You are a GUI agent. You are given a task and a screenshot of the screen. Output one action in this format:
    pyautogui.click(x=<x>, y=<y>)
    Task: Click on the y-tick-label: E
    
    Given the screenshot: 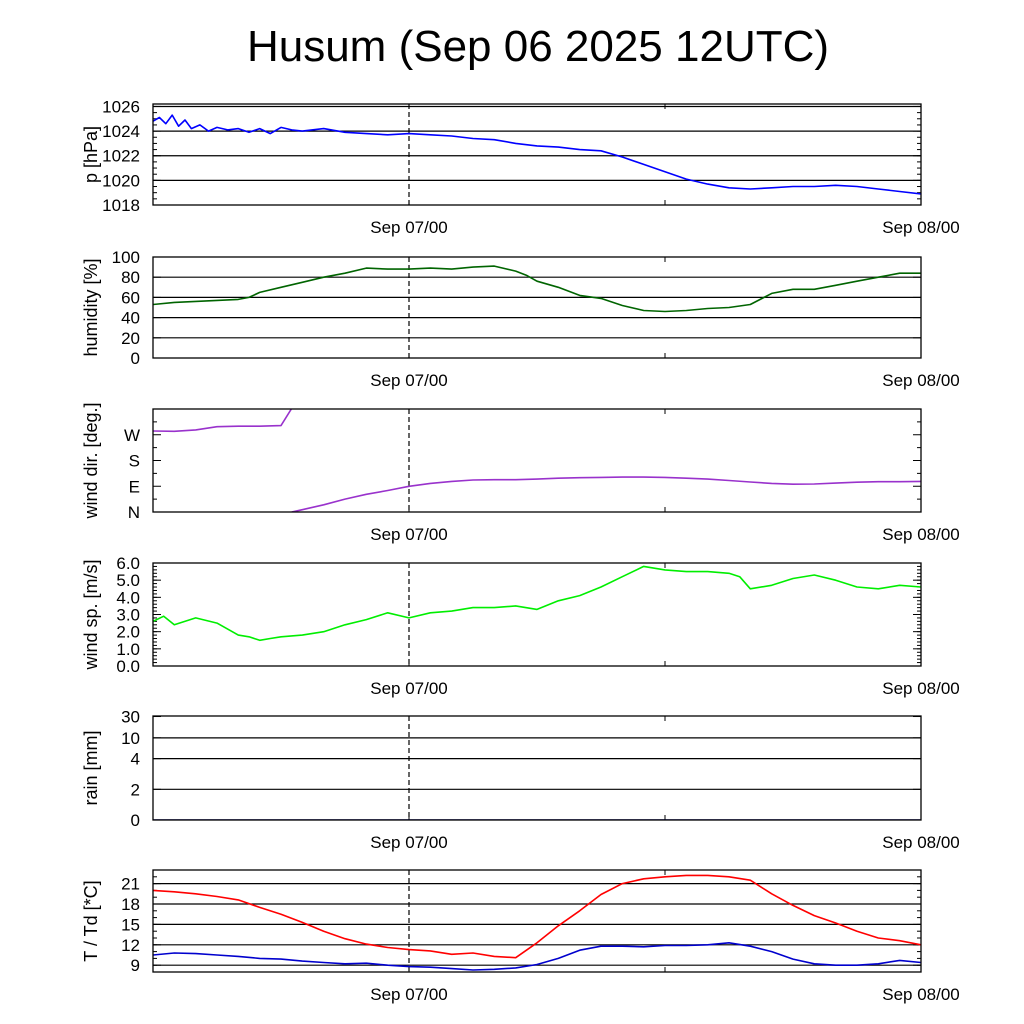 What is the action you would take?
    pyautogui.click(x=134, y=486)
    